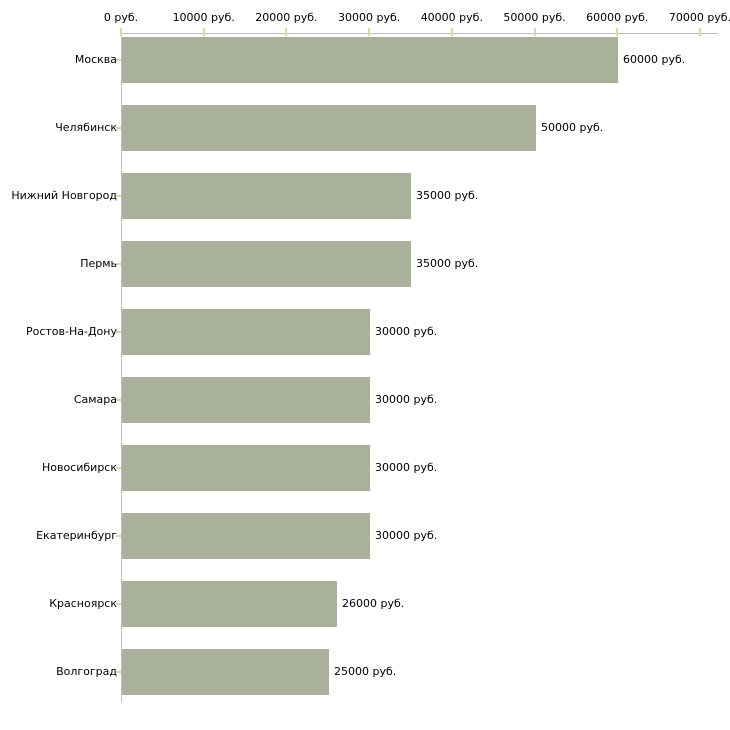 The width and height of the screenshot is (730, 730). What do you see at coordinates (373, 603) in the screenshot?
I see `value-label: 26000 руб.` at bounding box center [373, 603].